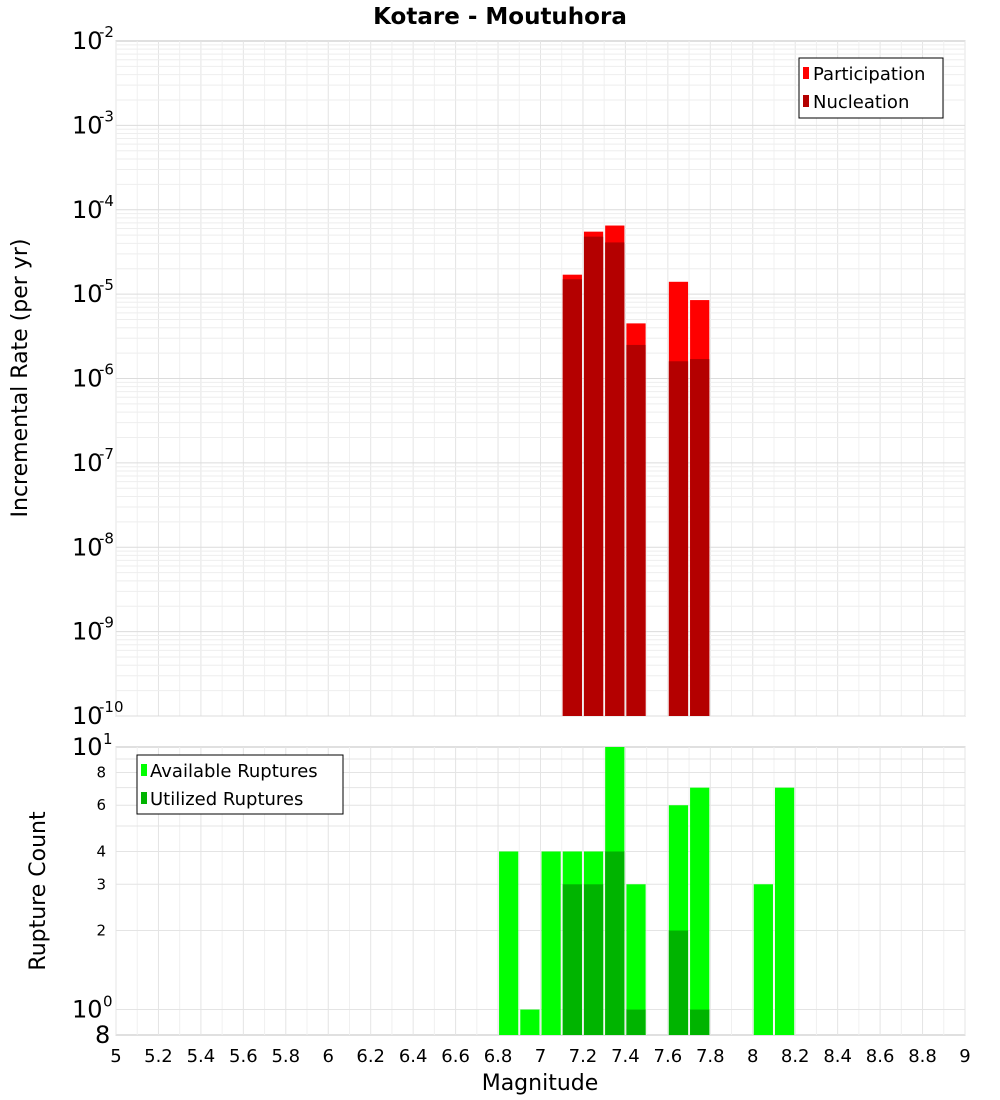 This screenshot has height=1100, width=1000. I want to click on rate-y-tick-exponent: -9, so click(106, 623).